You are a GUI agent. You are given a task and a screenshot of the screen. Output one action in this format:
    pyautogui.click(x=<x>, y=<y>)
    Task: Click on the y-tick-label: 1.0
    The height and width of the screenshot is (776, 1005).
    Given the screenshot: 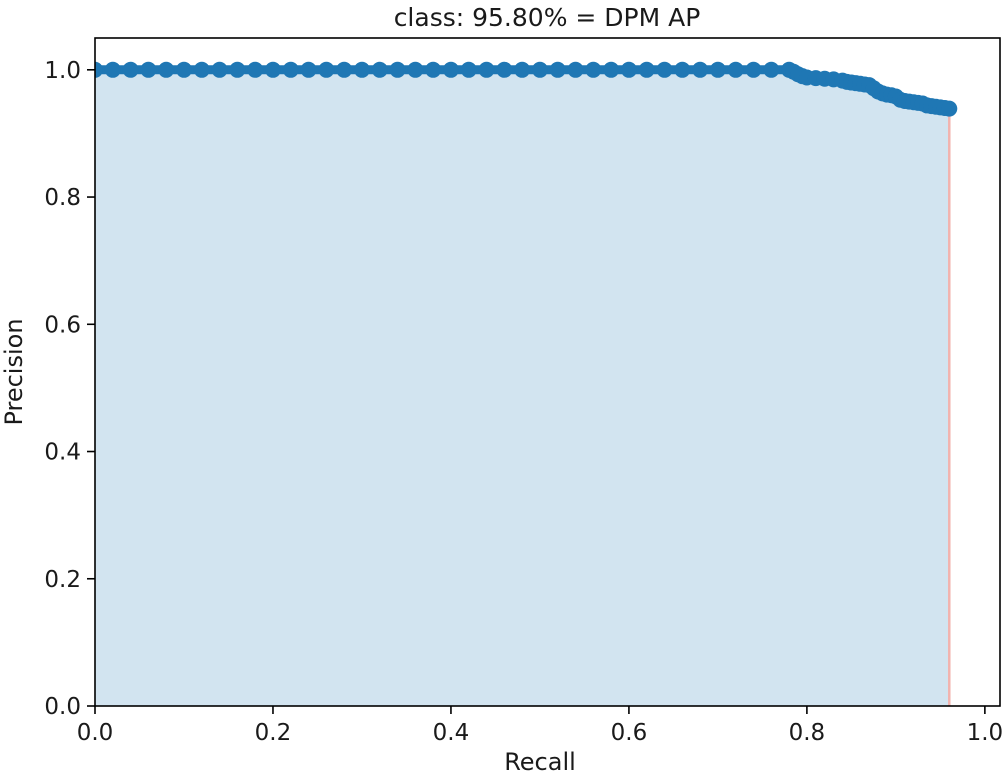 What is the action you would take?
    pyautogui.click(x=62, y=71)
    